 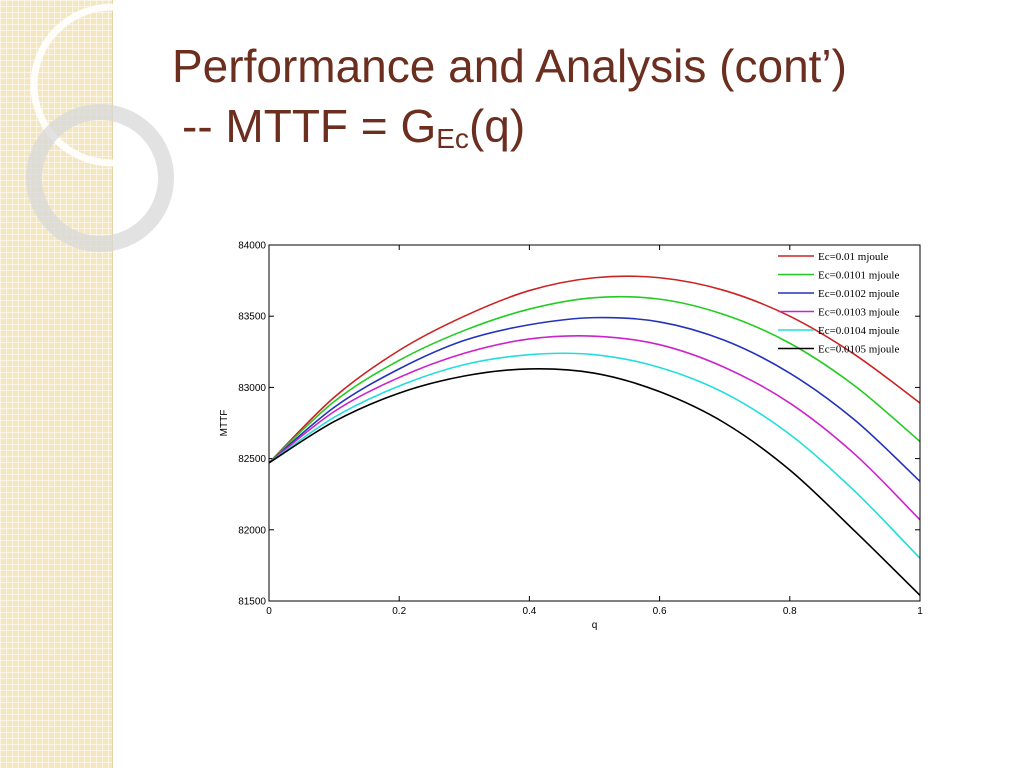 What do you see at coordinates (595, 625) in the screenshot?
I see `x-axis-label: q` at bounding box center [595, 625].